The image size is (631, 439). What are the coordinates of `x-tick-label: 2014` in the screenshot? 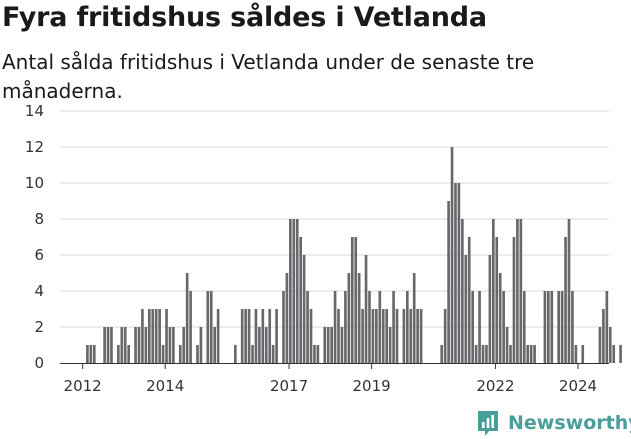 It's located at (165, 386).